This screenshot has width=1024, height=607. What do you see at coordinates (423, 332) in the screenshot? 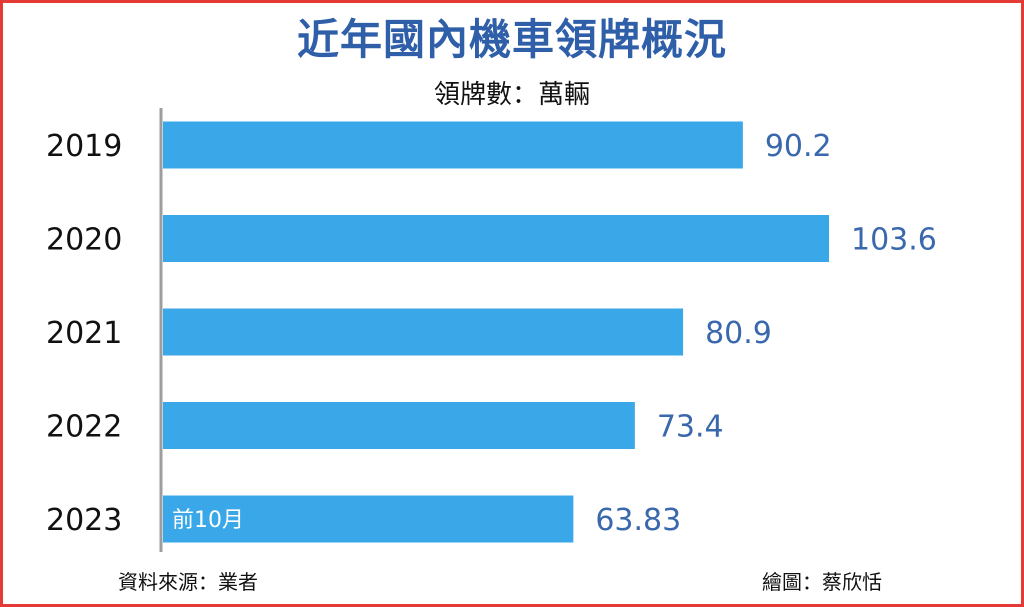
I see `bar-2021` at bounding box center [423, 332].